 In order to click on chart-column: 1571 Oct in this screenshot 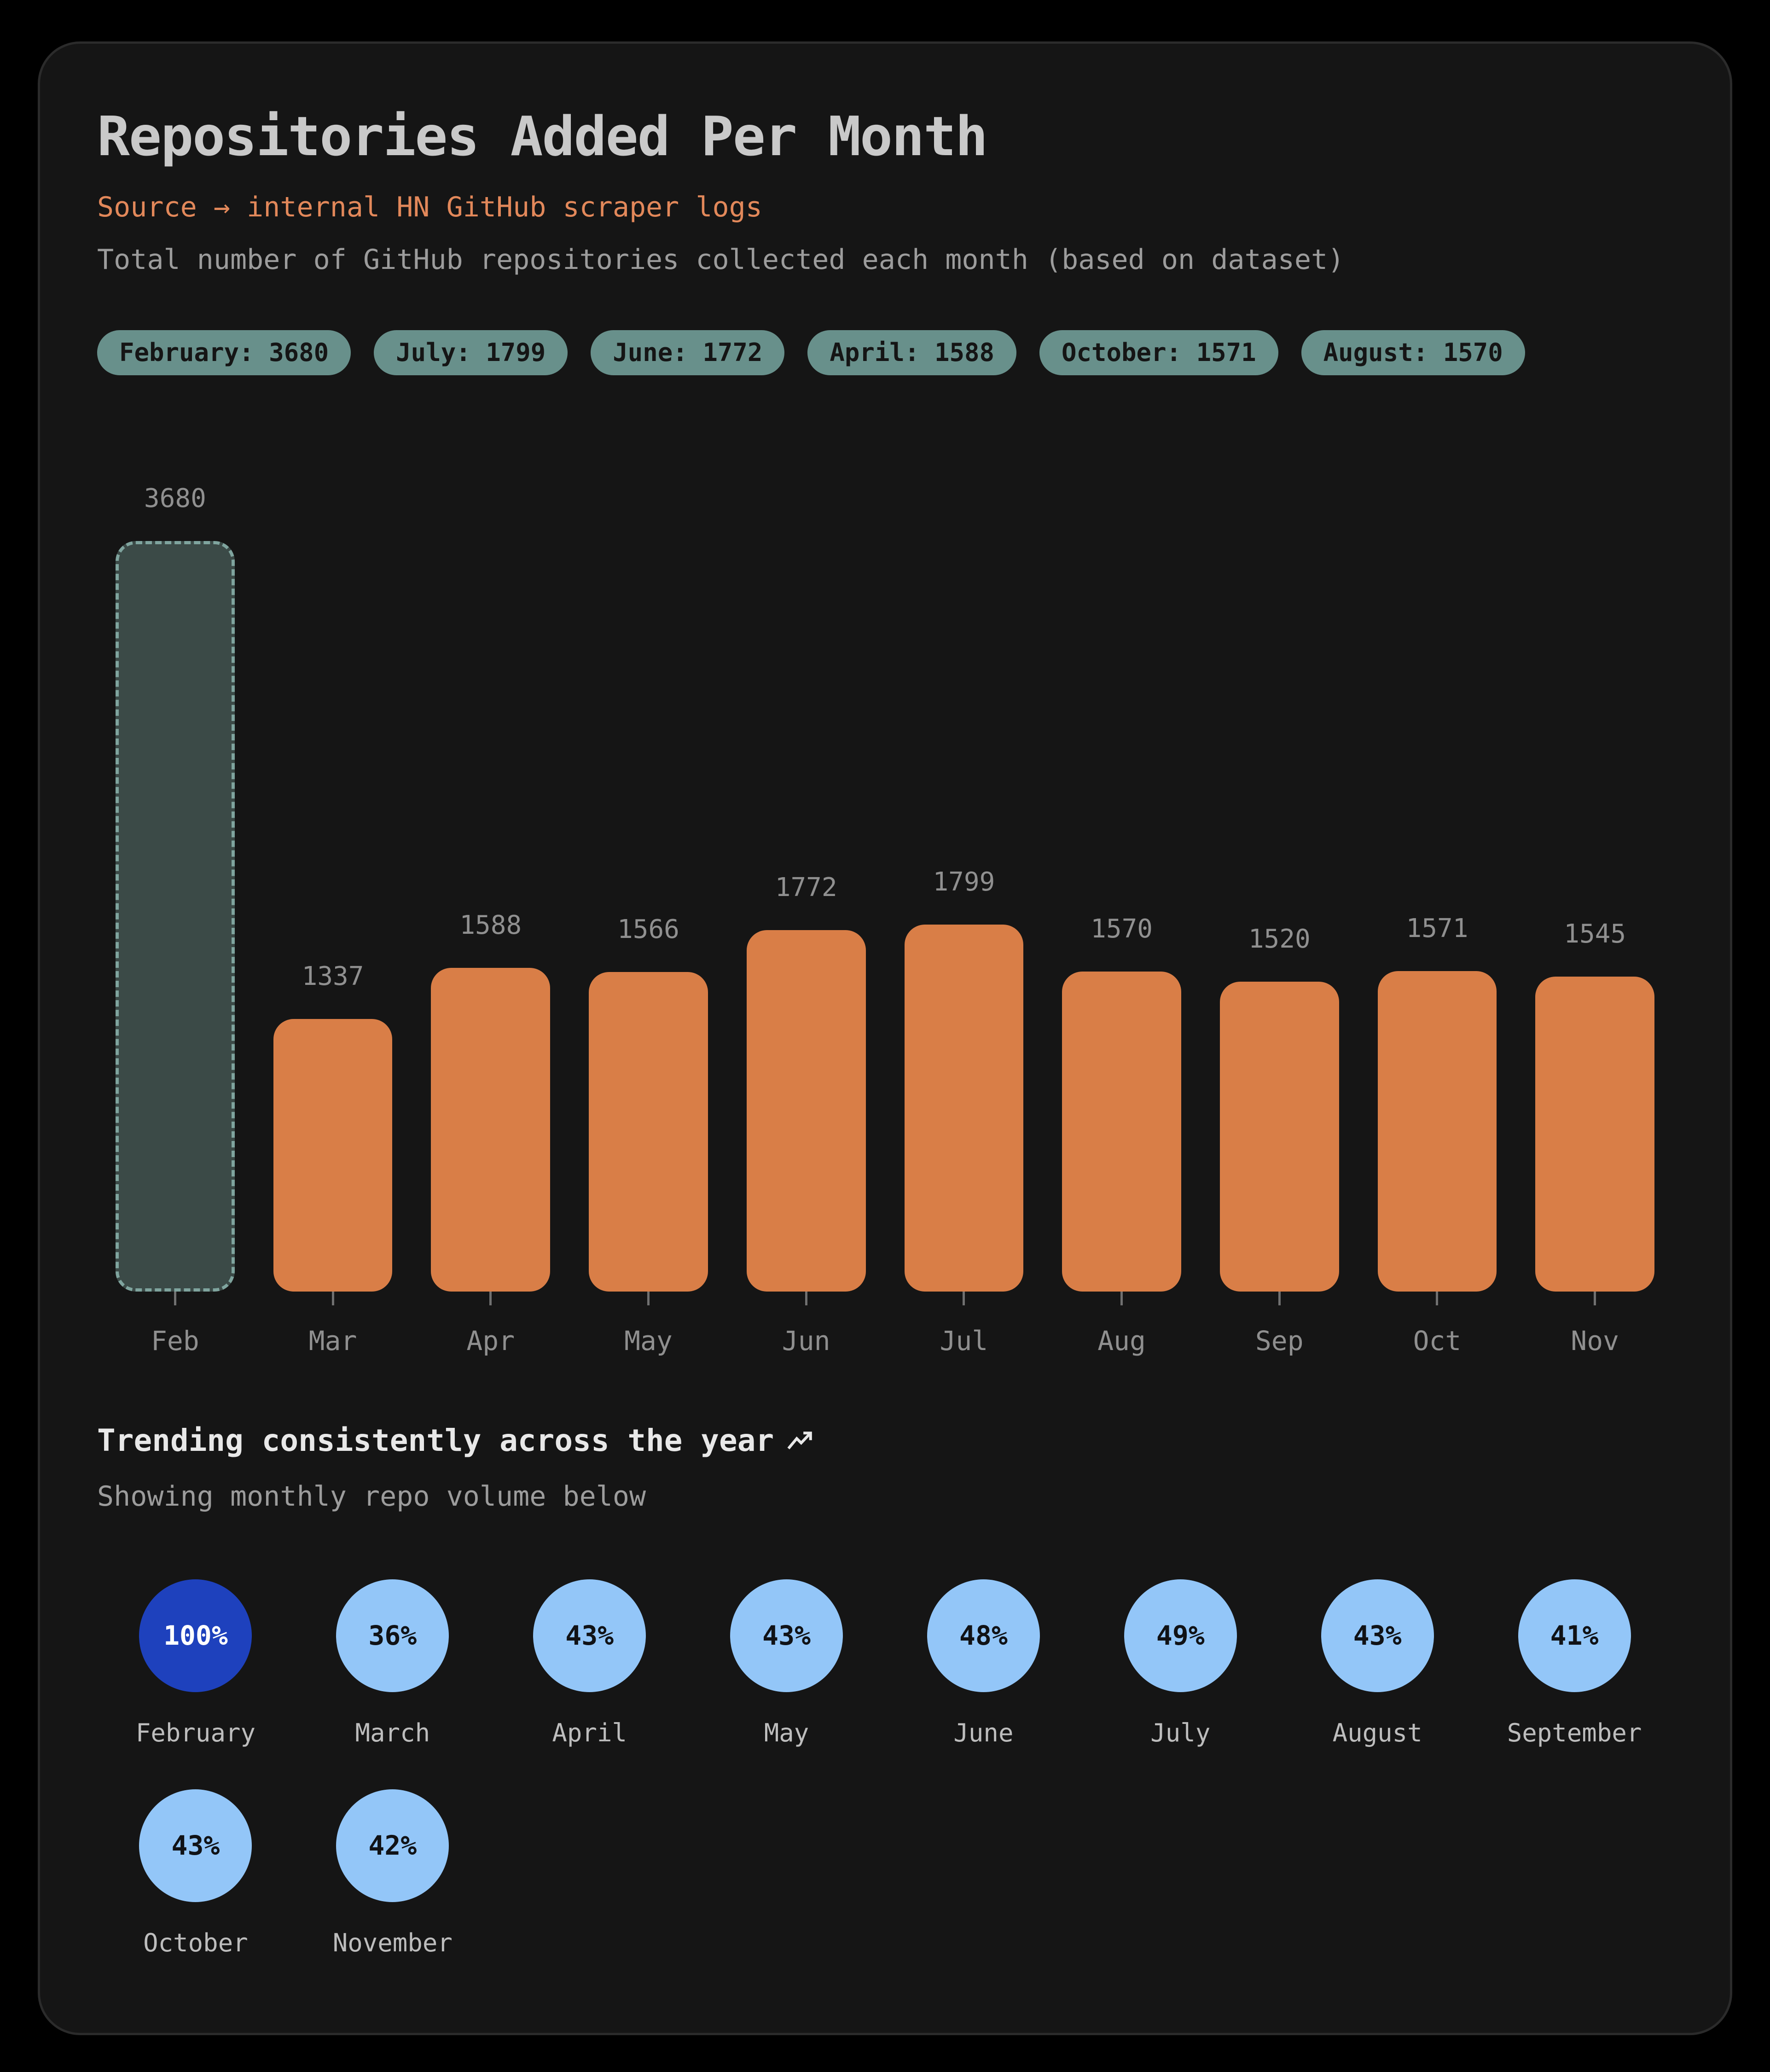, I will do `click(1437, 1134)`.